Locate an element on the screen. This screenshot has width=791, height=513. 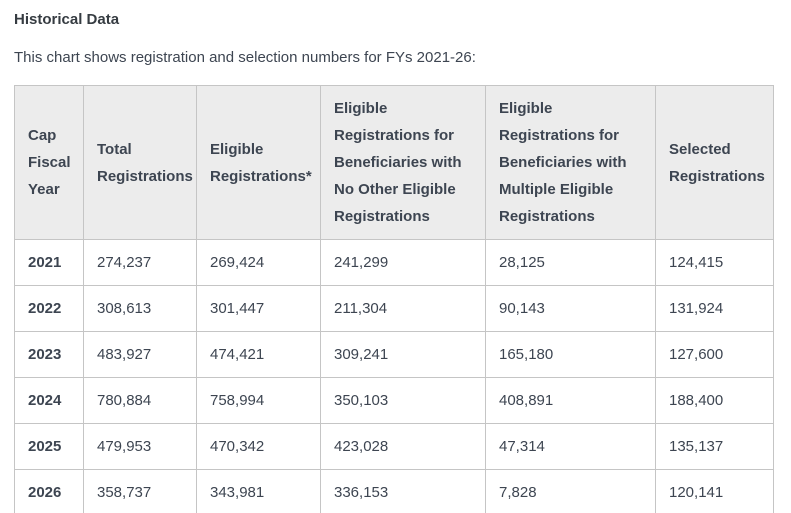
cell-selected-registrations: 120,141 is located at coordinates (714, 491).